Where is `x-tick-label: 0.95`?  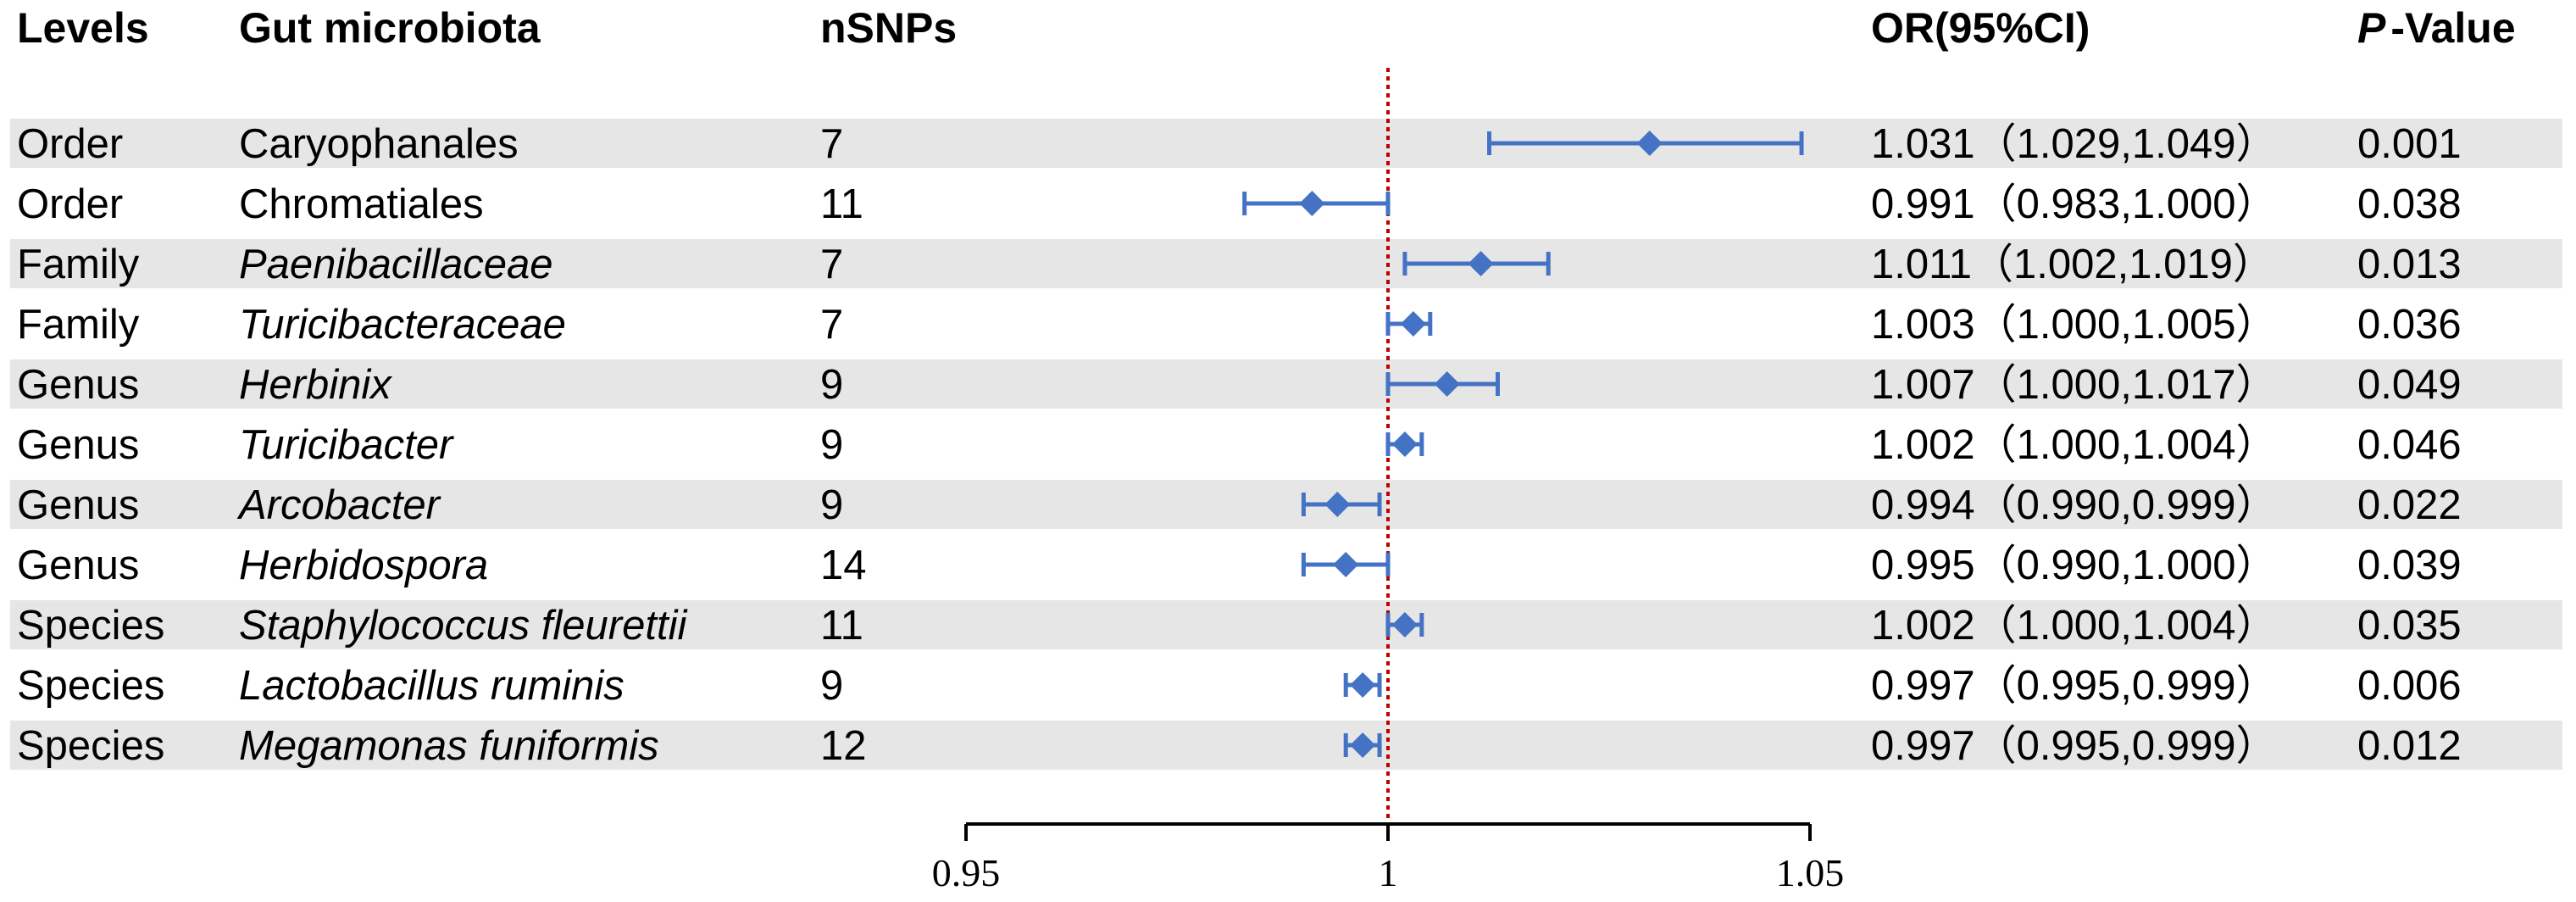 x-tick-label: 0.95 is located at coordinates (966, 873).